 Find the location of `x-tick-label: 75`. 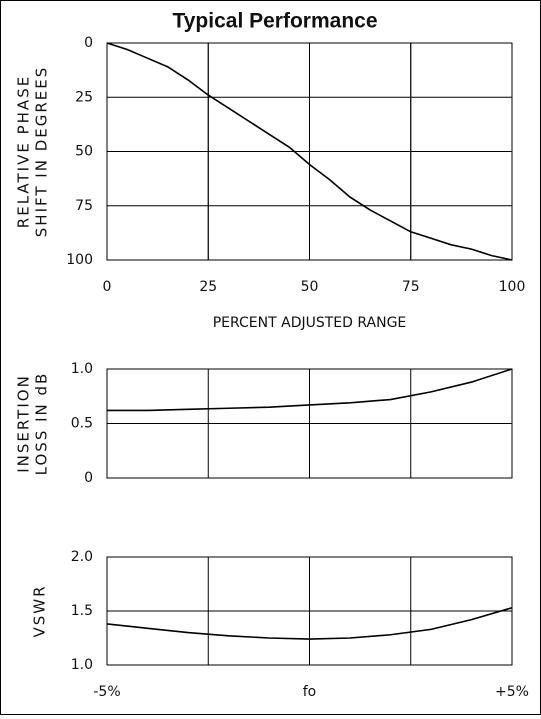

x-tick-label: 75 is located at coordinates (411, 287).